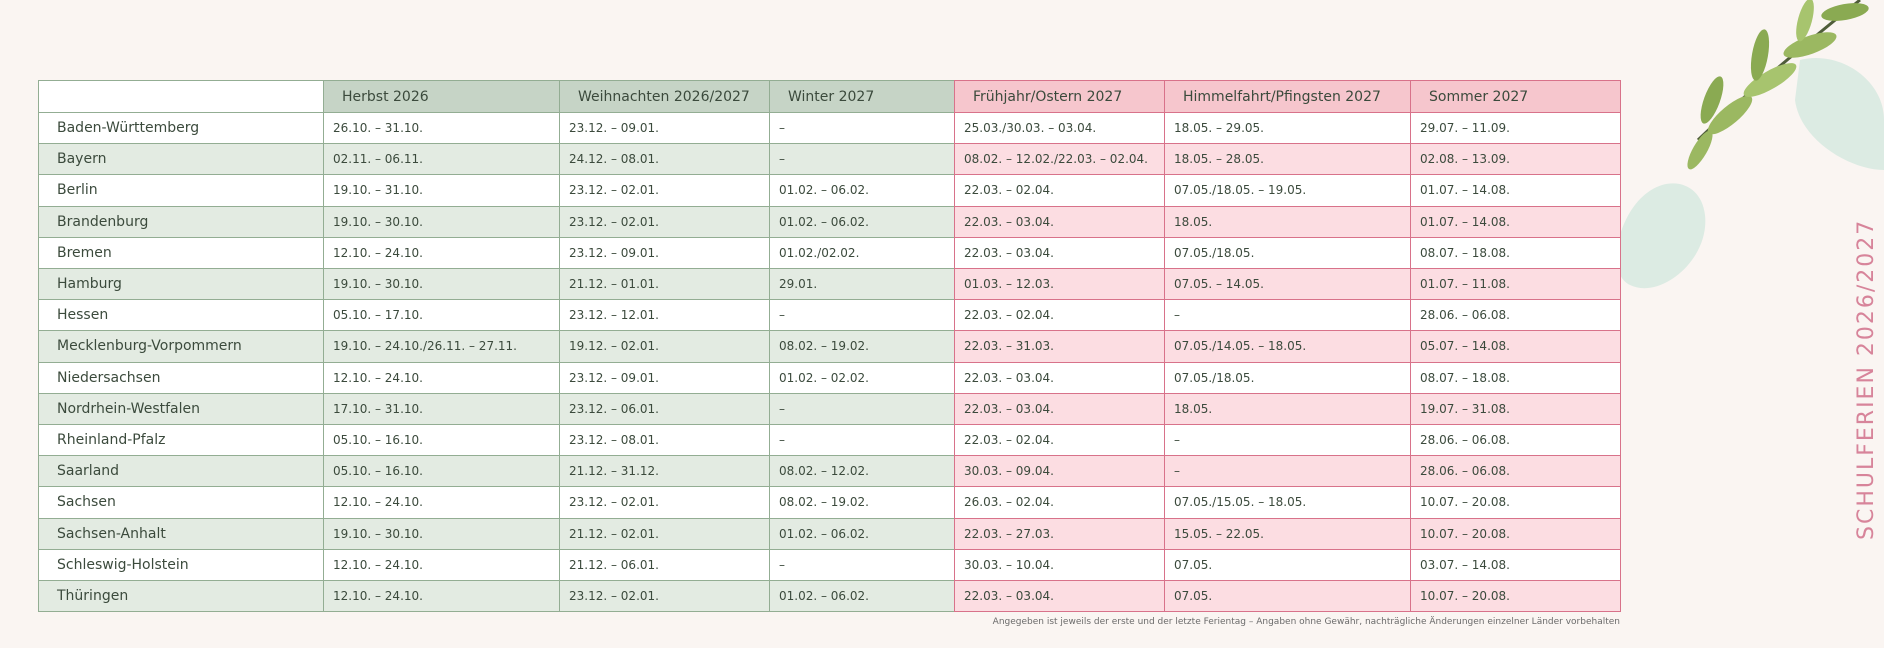 This screenshot has width=1884, height=648. Describe the element at coordinates (1059, 502) in the screenshot. I see `holiday-dates: 26.03. – 02.04.` at that location.